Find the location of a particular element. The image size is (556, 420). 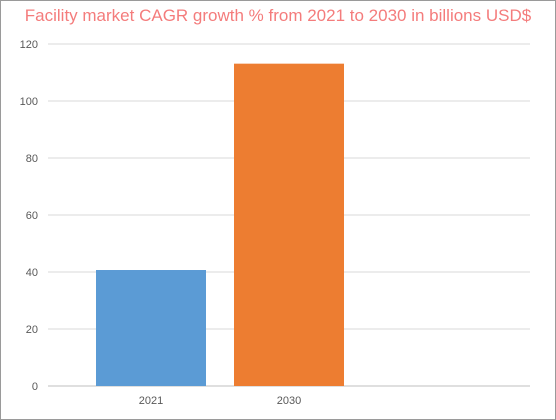

y-axis: 0 20 40 60 80 100 120 is located at coordinates (29, 216).